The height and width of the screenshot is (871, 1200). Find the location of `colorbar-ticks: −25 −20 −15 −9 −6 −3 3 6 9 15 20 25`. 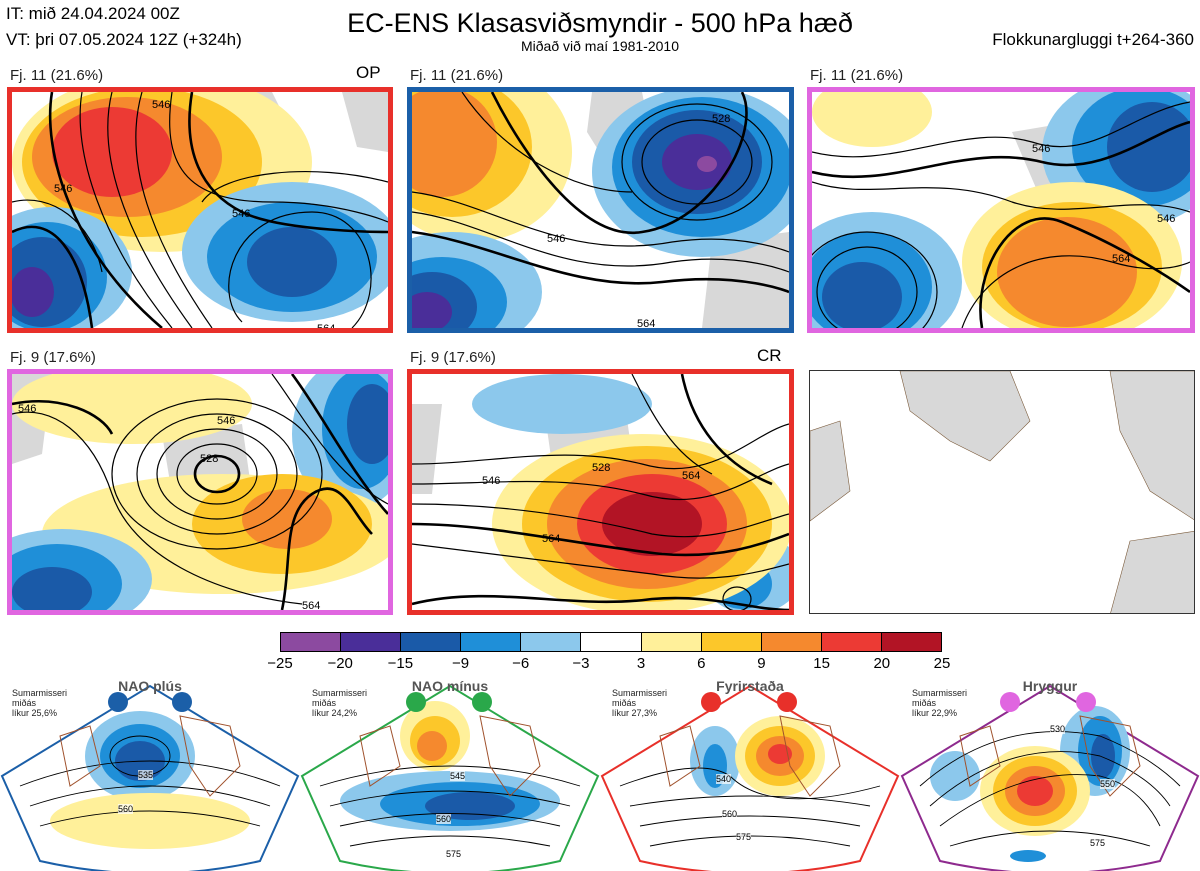

colorbar-ticks: −25 −20 −15 −9 −6 −3 3 6 9 15 20 25 is located at coordinates (608, 665).